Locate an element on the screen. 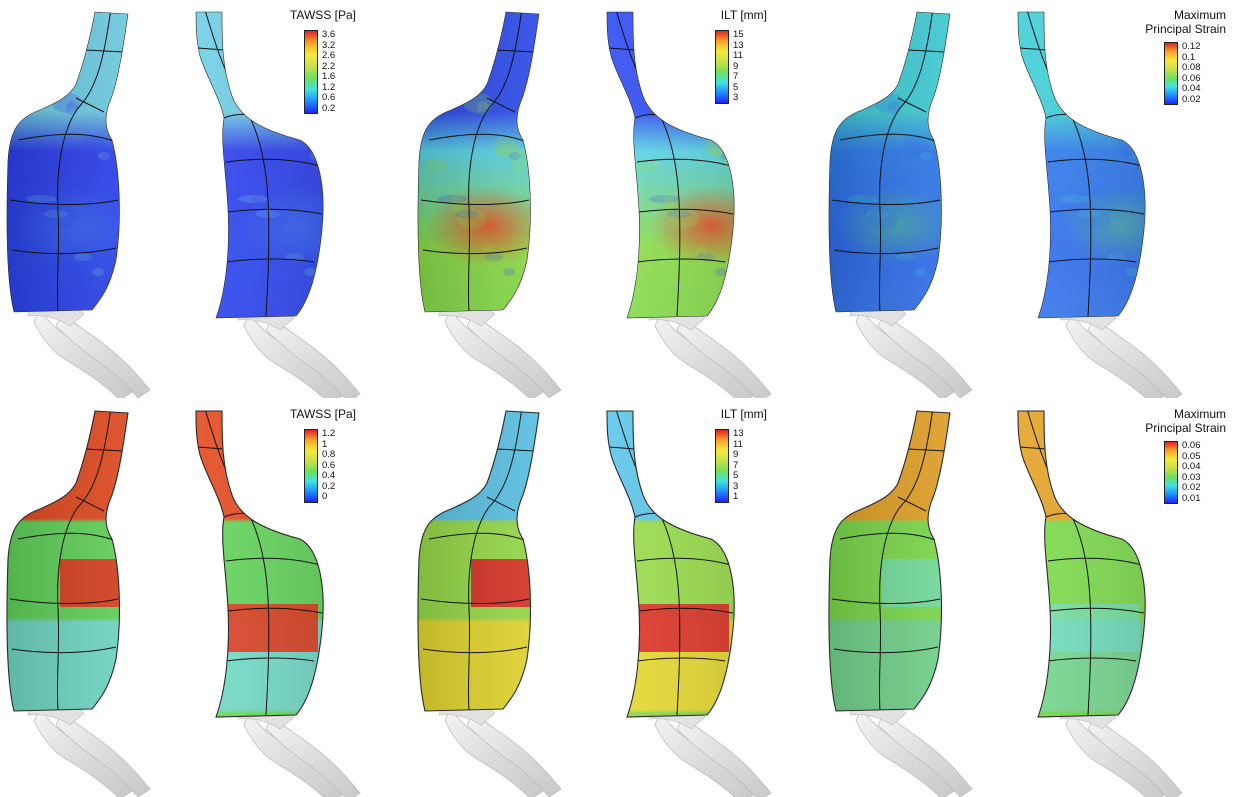 The width and height of the screenshot is (1234, 797). colorbar-tick-label: 0.01 is located at coordinates (1191, 498).